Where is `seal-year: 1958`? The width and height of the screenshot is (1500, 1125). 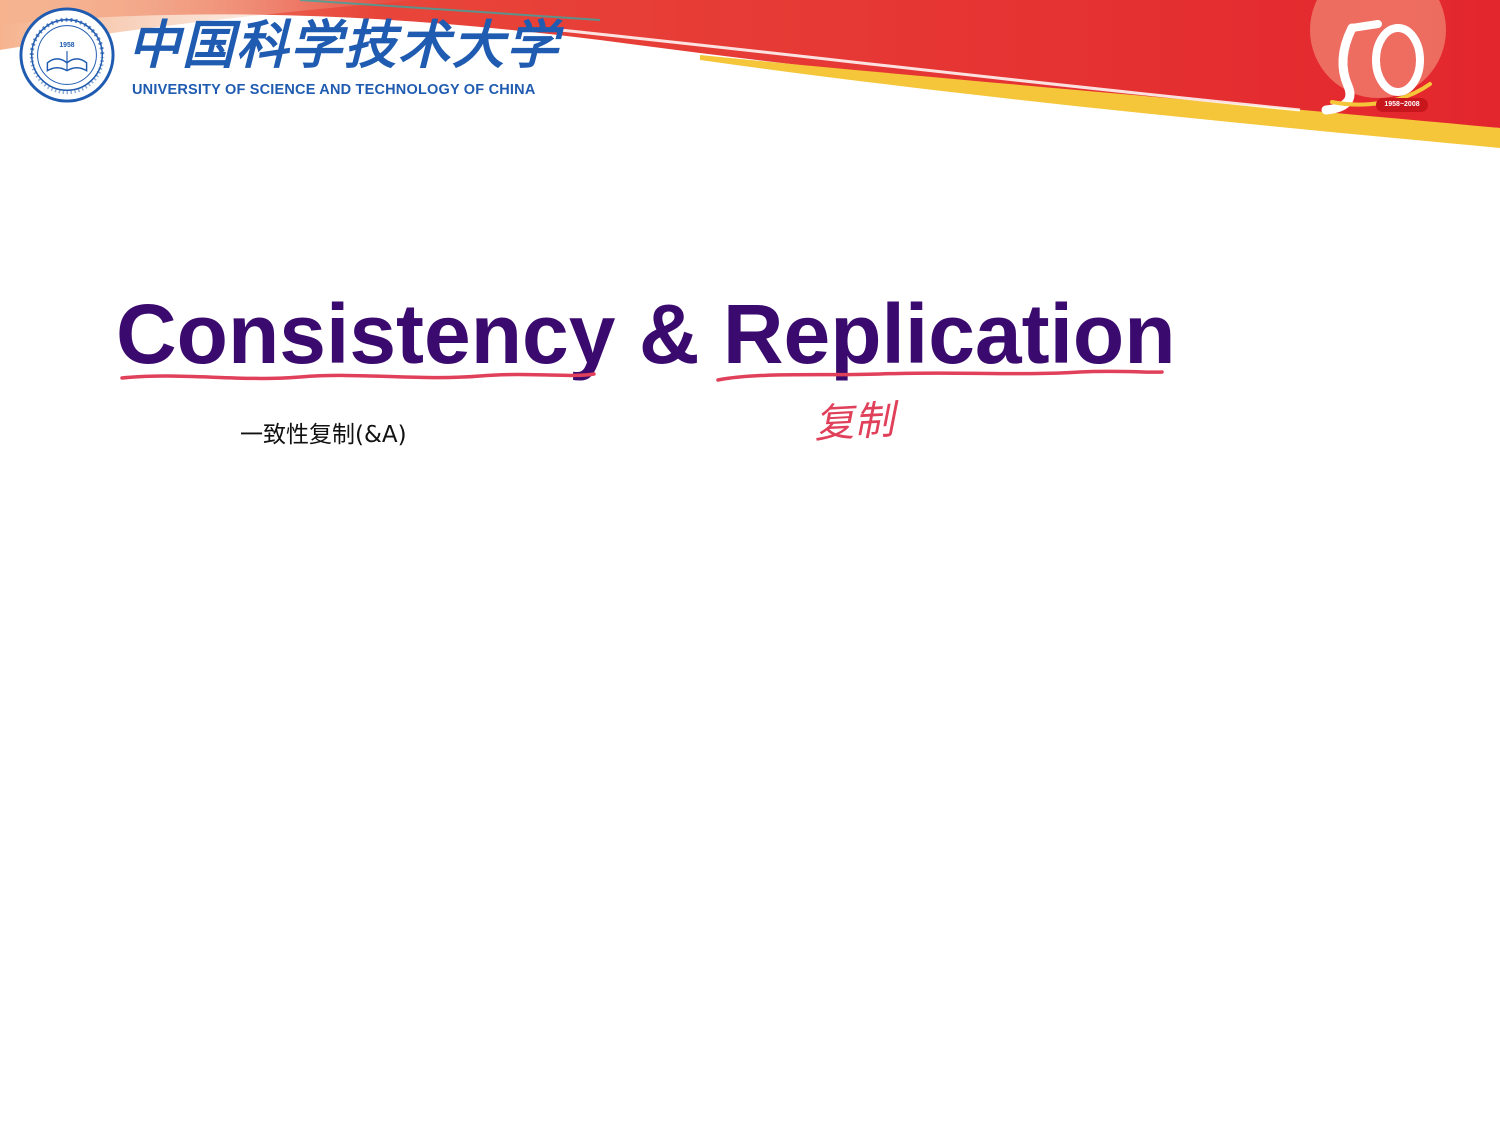 seal-year: 1958 is located at coordinates (66, 45).